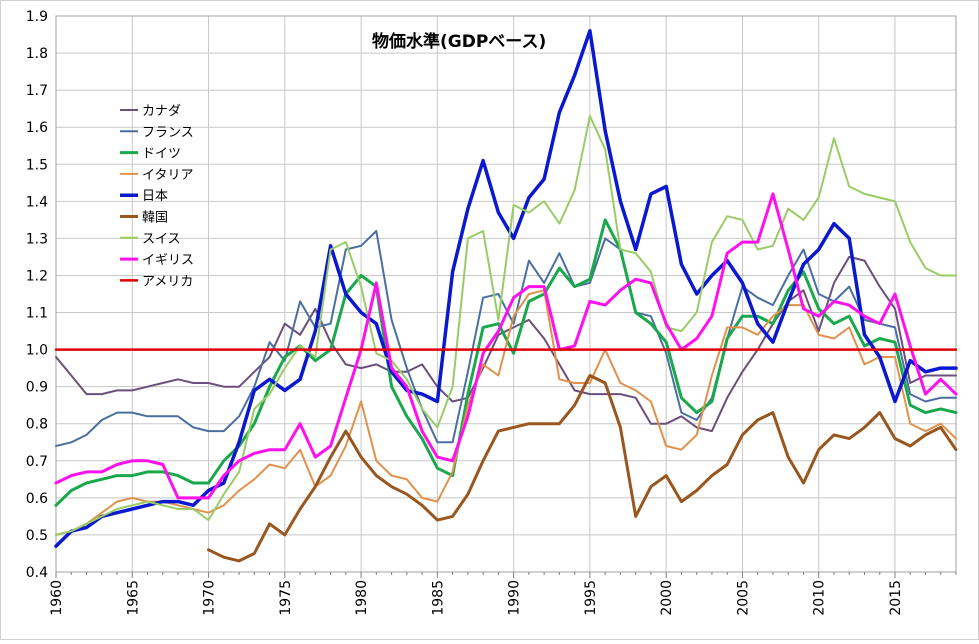  I want to click on x-tick-label: 1975, so click(286, 598).